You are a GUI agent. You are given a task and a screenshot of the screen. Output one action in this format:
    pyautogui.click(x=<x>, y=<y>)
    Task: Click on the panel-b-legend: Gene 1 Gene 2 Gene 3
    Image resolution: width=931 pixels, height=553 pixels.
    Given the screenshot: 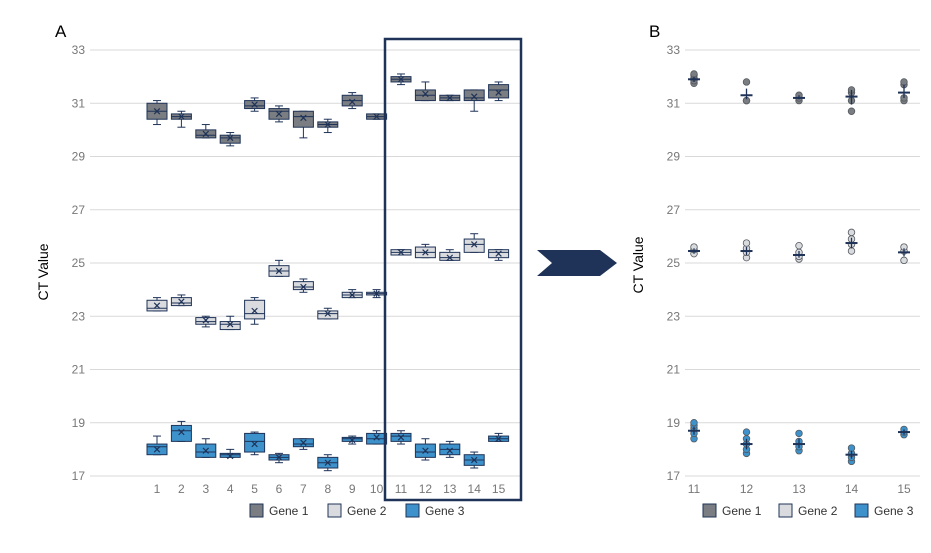 What is the action you would take?
    pyautogui.click(x=808, y=510)
    